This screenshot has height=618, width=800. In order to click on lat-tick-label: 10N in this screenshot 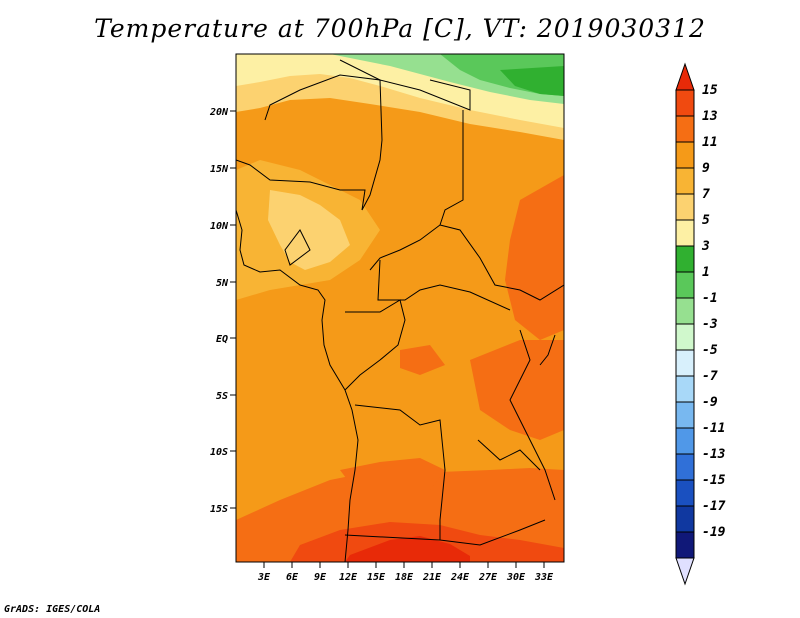, I will do `click(219, 226)`.